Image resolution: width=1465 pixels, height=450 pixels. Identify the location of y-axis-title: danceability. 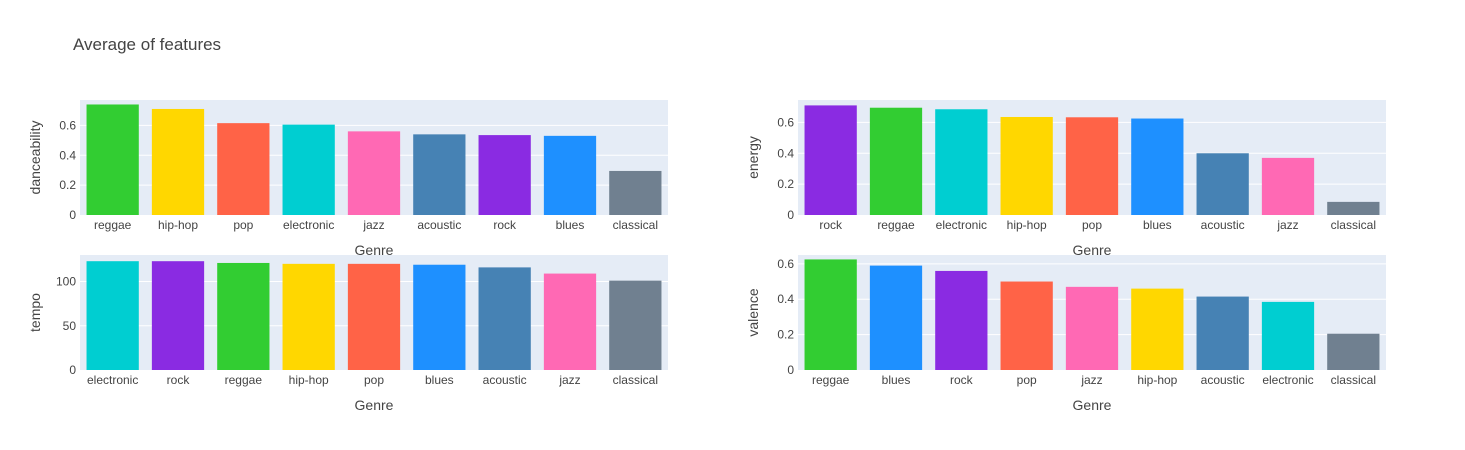
(35, 158).